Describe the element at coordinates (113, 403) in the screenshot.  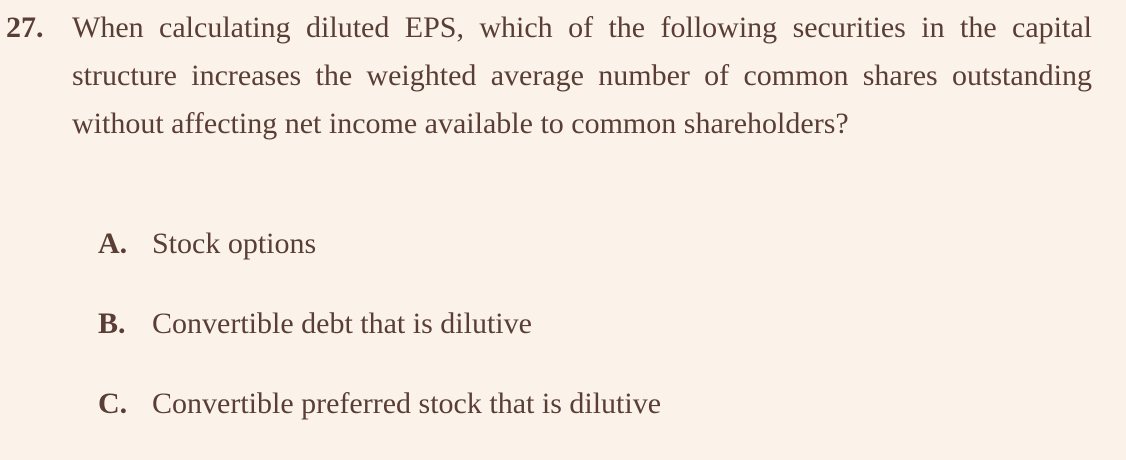
I see `option-c-letter: C.` at that location.